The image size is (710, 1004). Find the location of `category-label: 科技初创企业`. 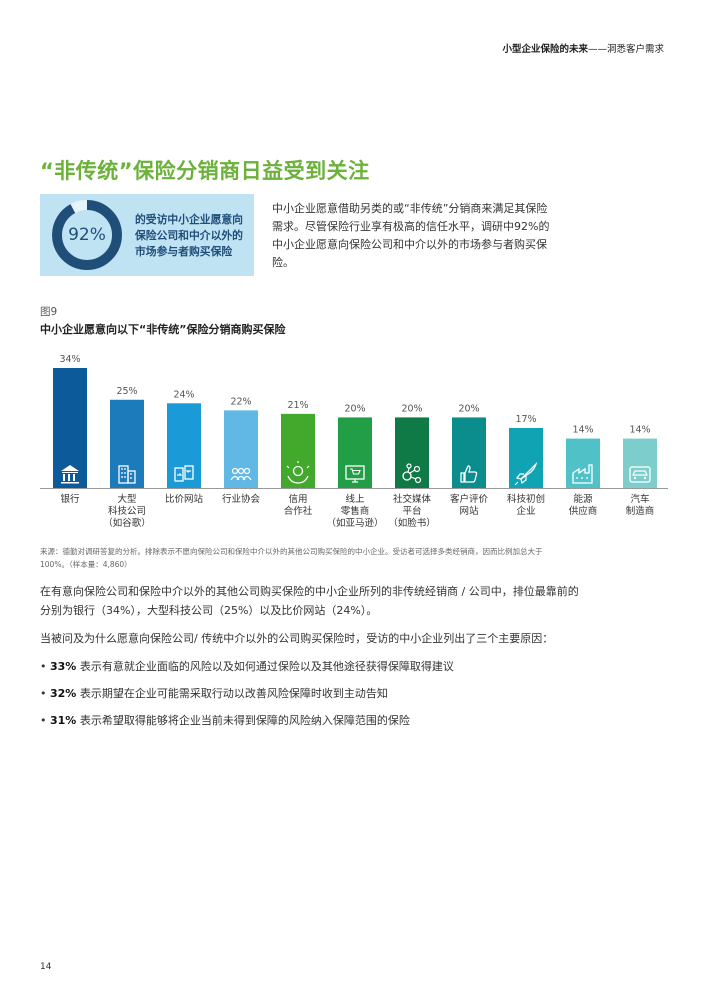

category-label: 科技初创企业 is located at coordinates (526, 505).